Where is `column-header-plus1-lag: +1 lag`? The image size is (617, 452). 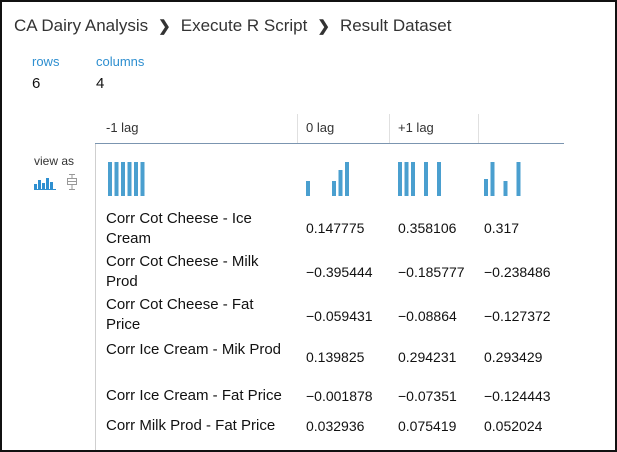
column-header-plus1-lag: +1 lag is located at coordinates (416, 127).